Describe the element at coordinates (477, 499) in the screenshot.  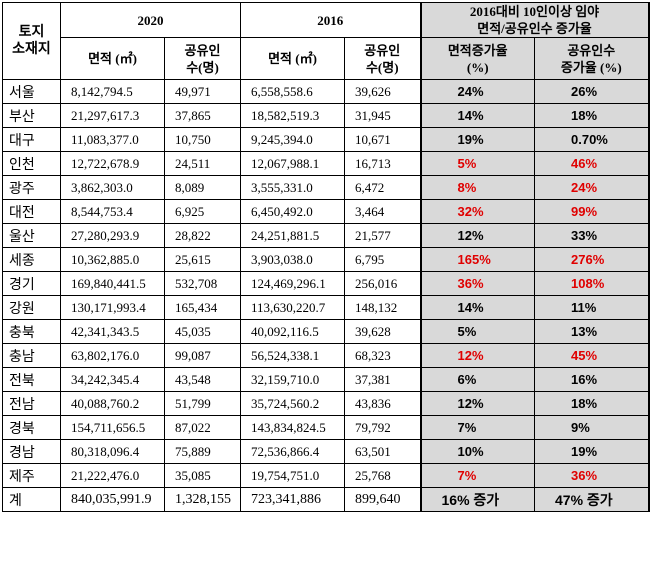
I see `total-area-rate-cell: 16% 증가` at that location.